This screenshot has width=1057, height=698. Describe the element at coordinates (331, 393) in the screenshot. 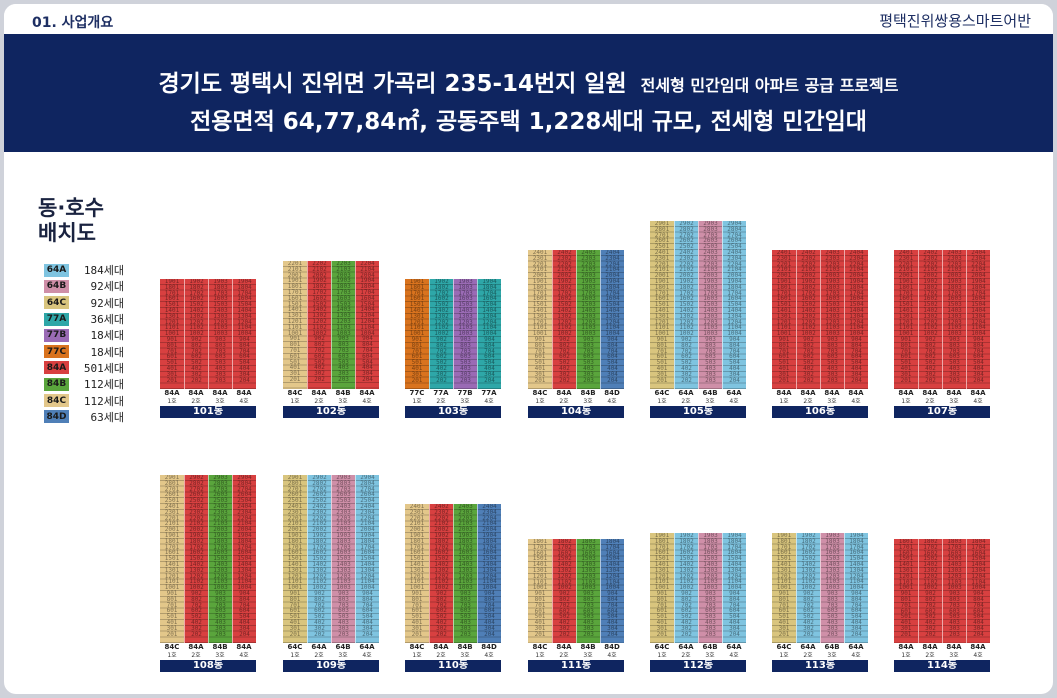

I see `unit-type-row: 84C 84A 84B 84A` at that location.